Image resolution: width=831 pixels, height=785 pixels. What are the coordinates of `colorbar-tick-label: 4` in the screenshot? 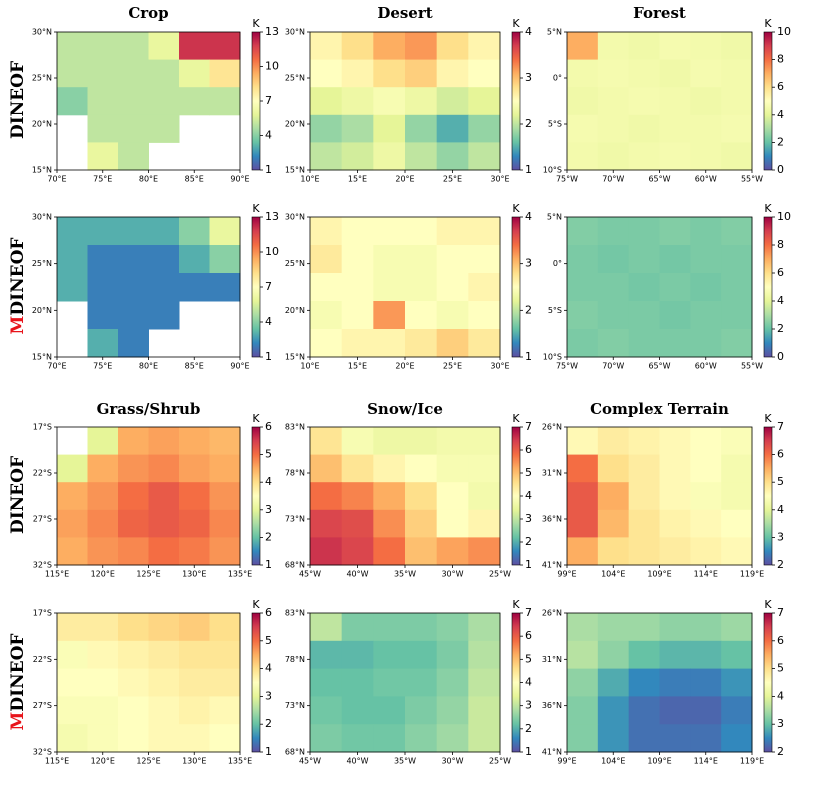 It's located at (268, 321).